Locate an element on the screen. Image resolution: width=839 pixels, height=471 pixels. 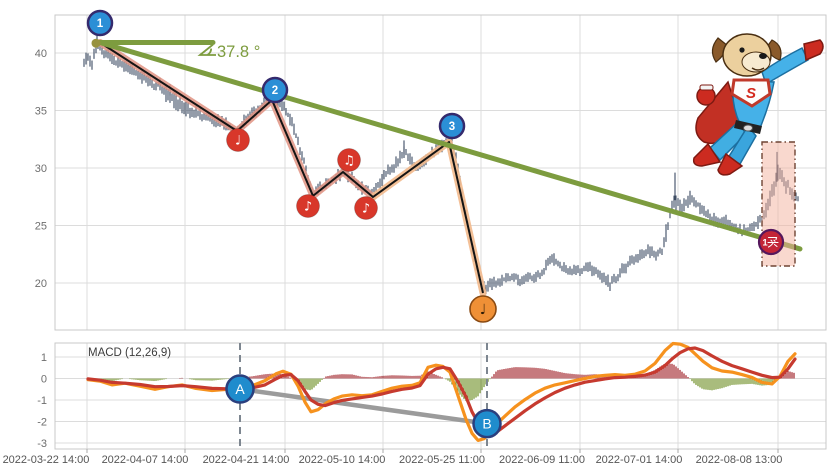
x-axis-label: 2022-05-25 11:00 is located at coordinates (442, 460).